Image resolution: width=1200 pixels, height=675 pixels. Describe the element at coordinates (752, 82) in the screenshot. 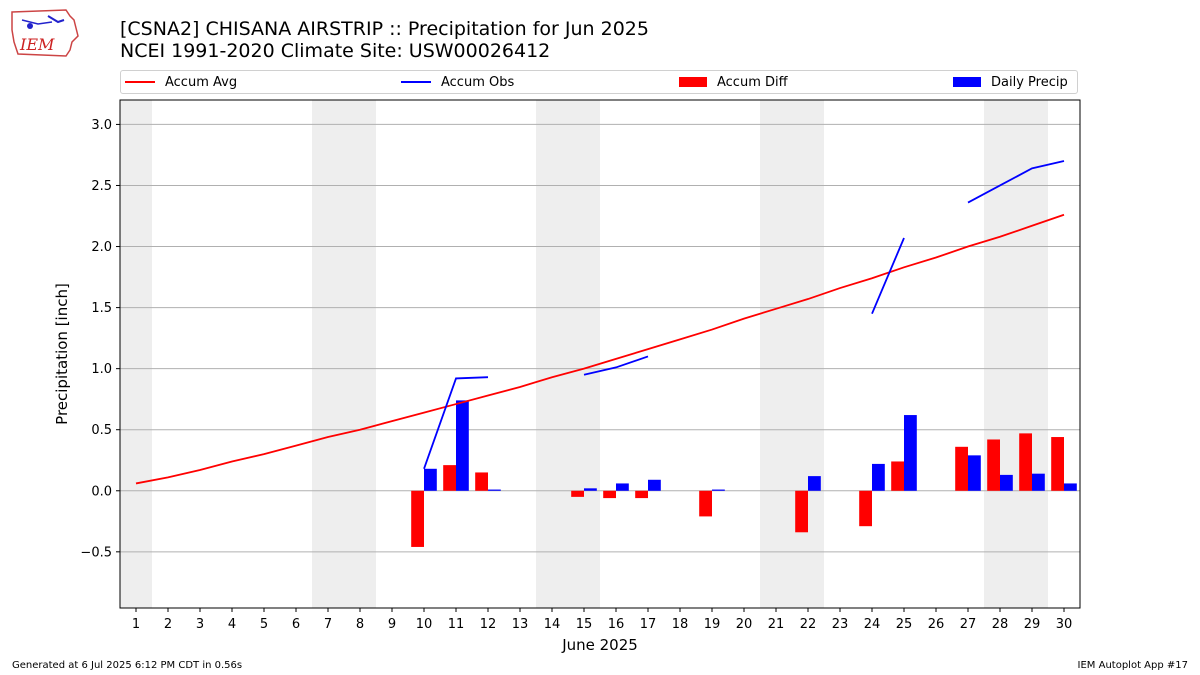

I see `legend-label-accum-diff: Accum Diff` at that location.